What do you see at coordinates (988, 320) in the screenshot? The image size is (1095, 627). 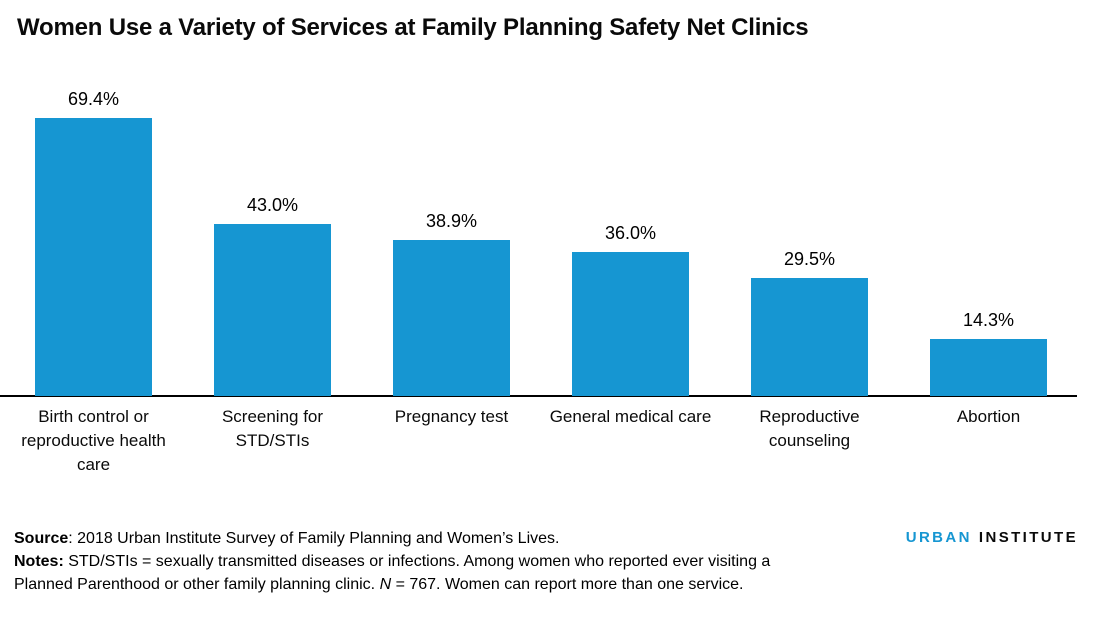 I see `value-label-6: 14.3%` at bounding box center [988, 320].